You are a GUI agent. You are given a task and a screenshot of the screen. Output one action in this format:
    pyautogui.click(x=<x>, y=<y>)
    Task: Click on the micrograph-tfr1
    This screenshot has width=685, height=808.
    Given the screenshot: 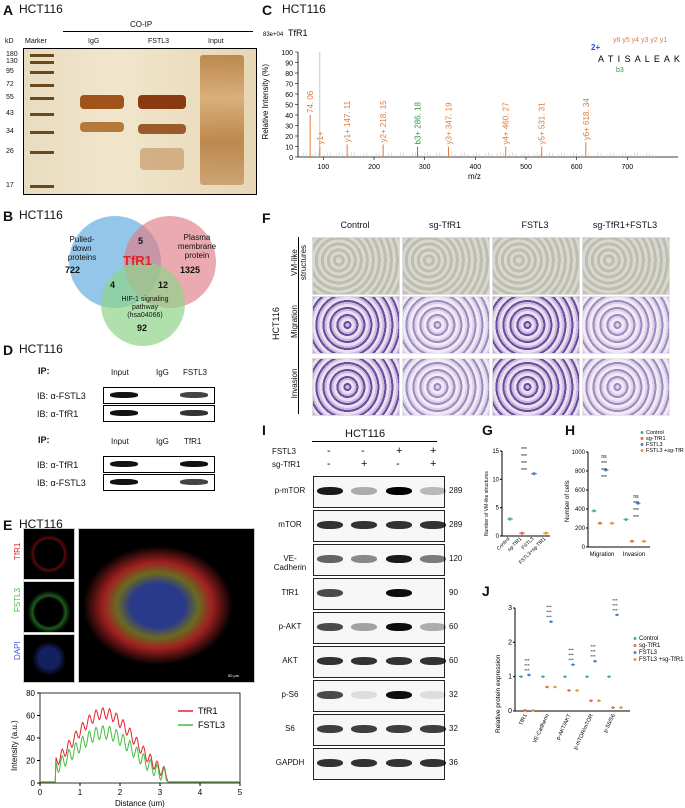 What is the action you would take?
    pyautogui.click(x=49, y=554)
    